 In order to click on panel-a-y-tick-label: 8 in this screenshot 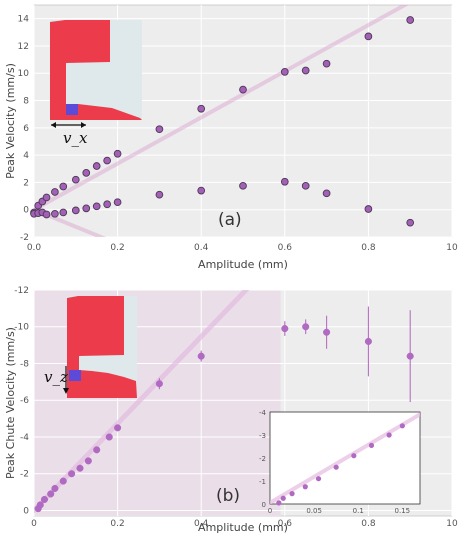, I will do `click(26, 102)`.